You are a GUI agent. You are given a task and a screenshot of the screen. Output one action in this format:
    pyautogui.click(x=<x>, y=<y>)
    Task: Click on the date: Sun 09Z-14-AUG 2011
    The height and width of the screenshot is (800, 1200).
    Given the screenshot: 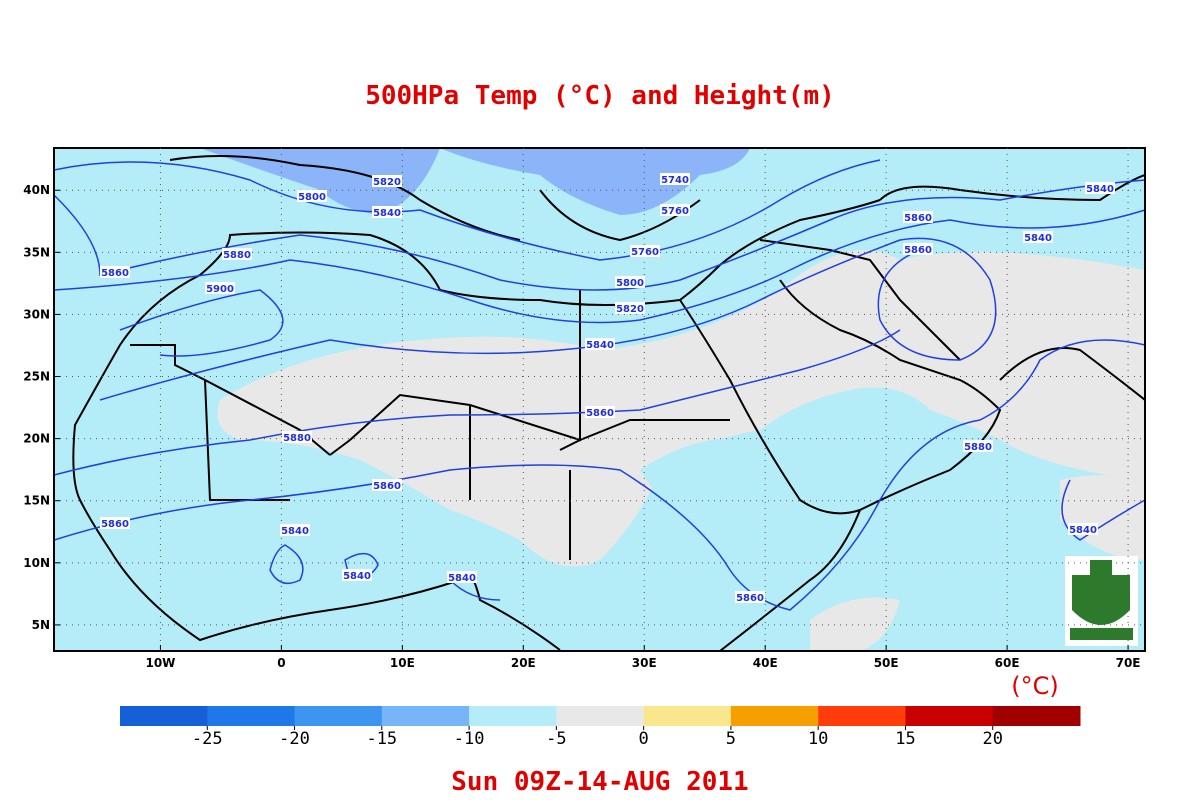 What is the action you would take?
    pyautogui.click(x=599, y=782)
    